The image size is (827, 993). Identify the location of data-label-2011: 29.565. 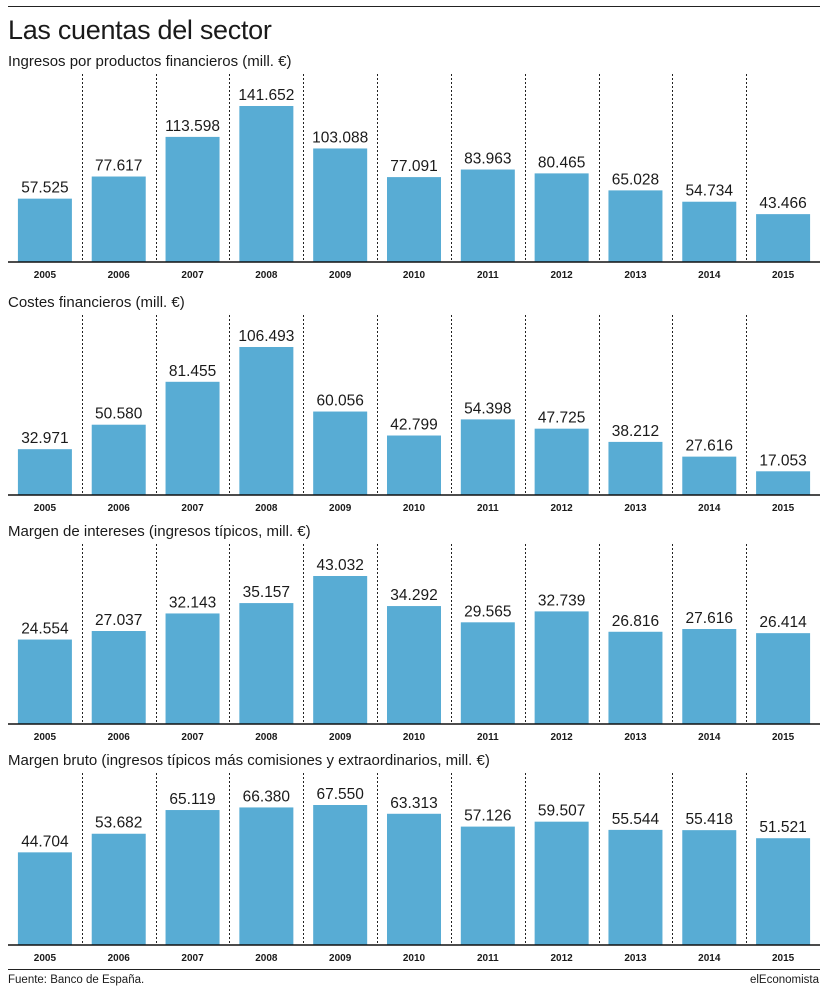
(487, 611).